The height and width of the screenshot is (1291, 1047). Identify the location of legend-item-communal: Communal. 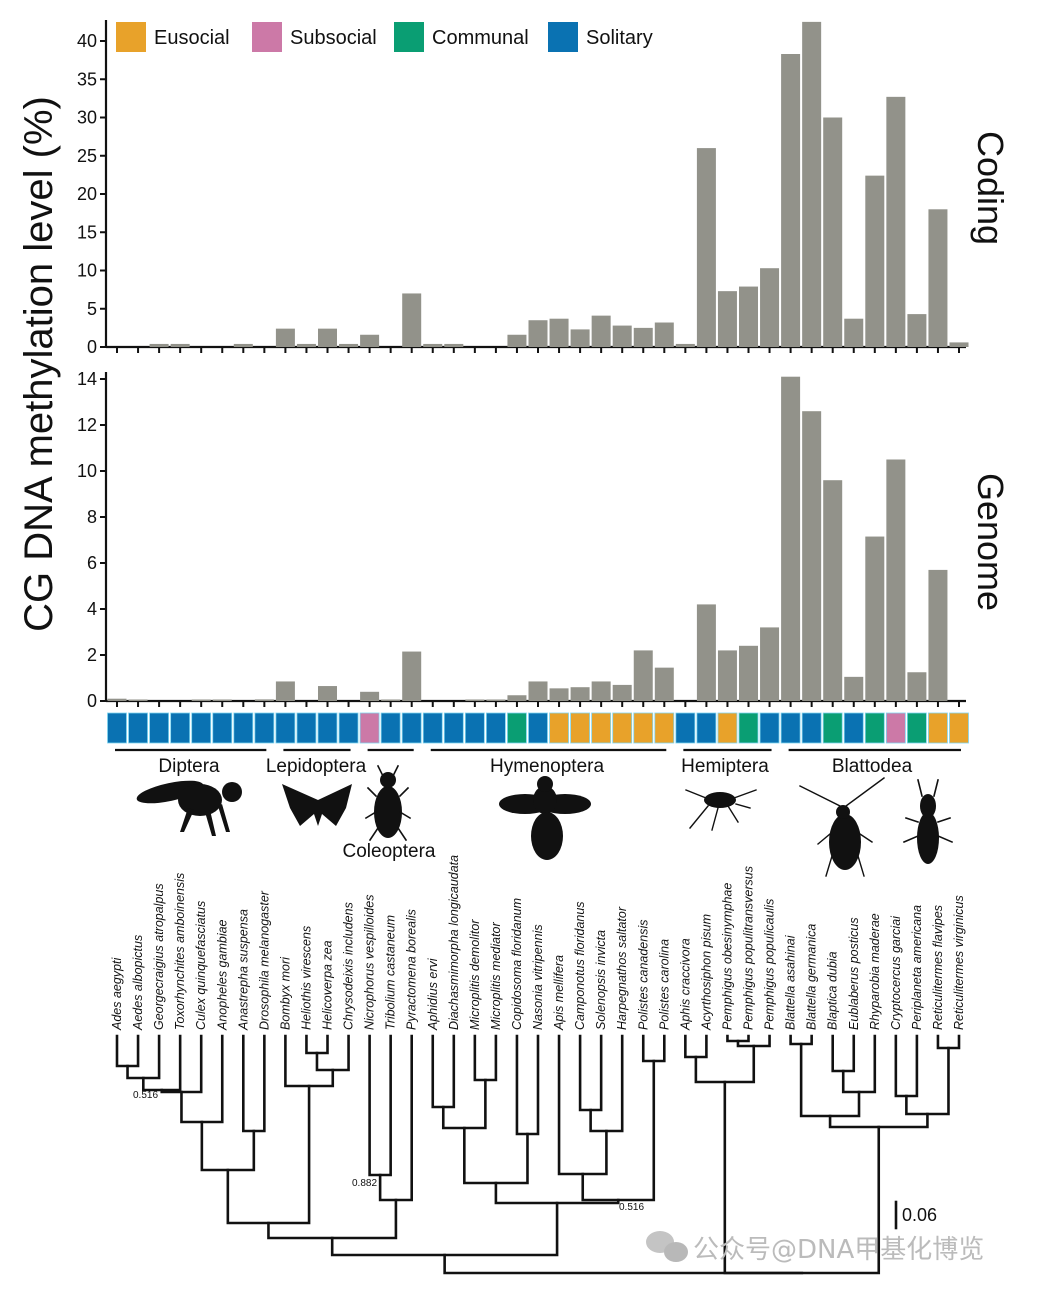
(461, 37).